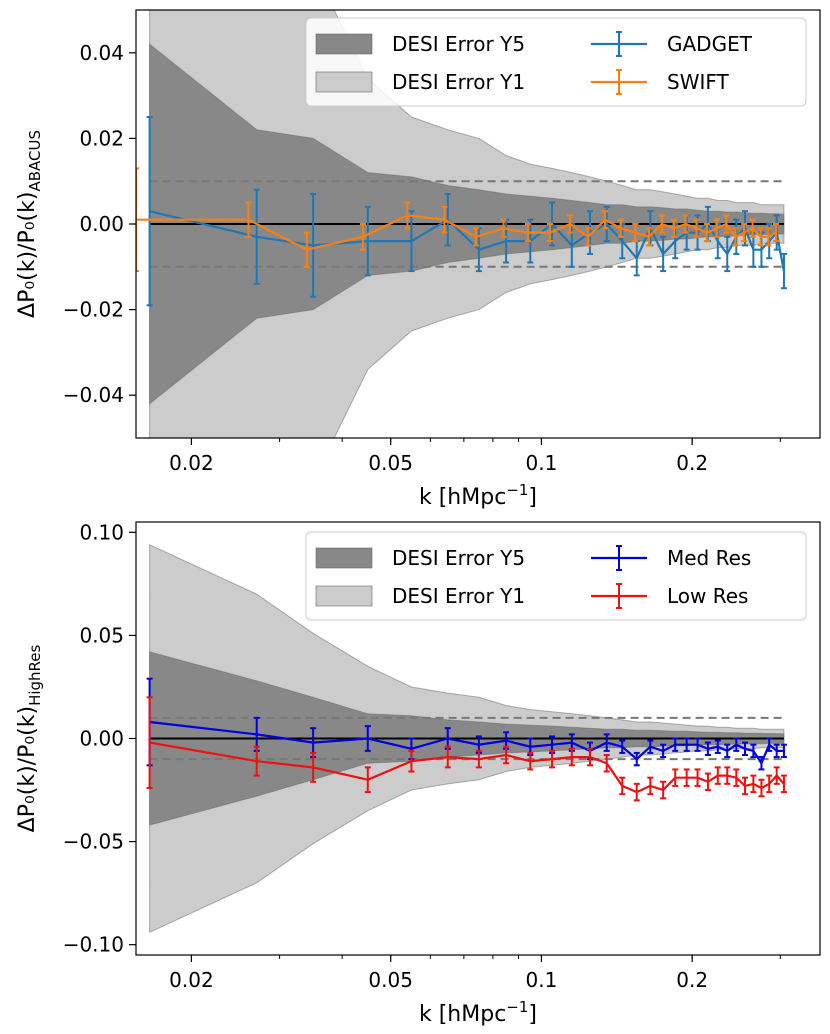 This screenshot has height=1034, width=830. I want to click on legend-item: DESI Error Y1, so click(420, 596).